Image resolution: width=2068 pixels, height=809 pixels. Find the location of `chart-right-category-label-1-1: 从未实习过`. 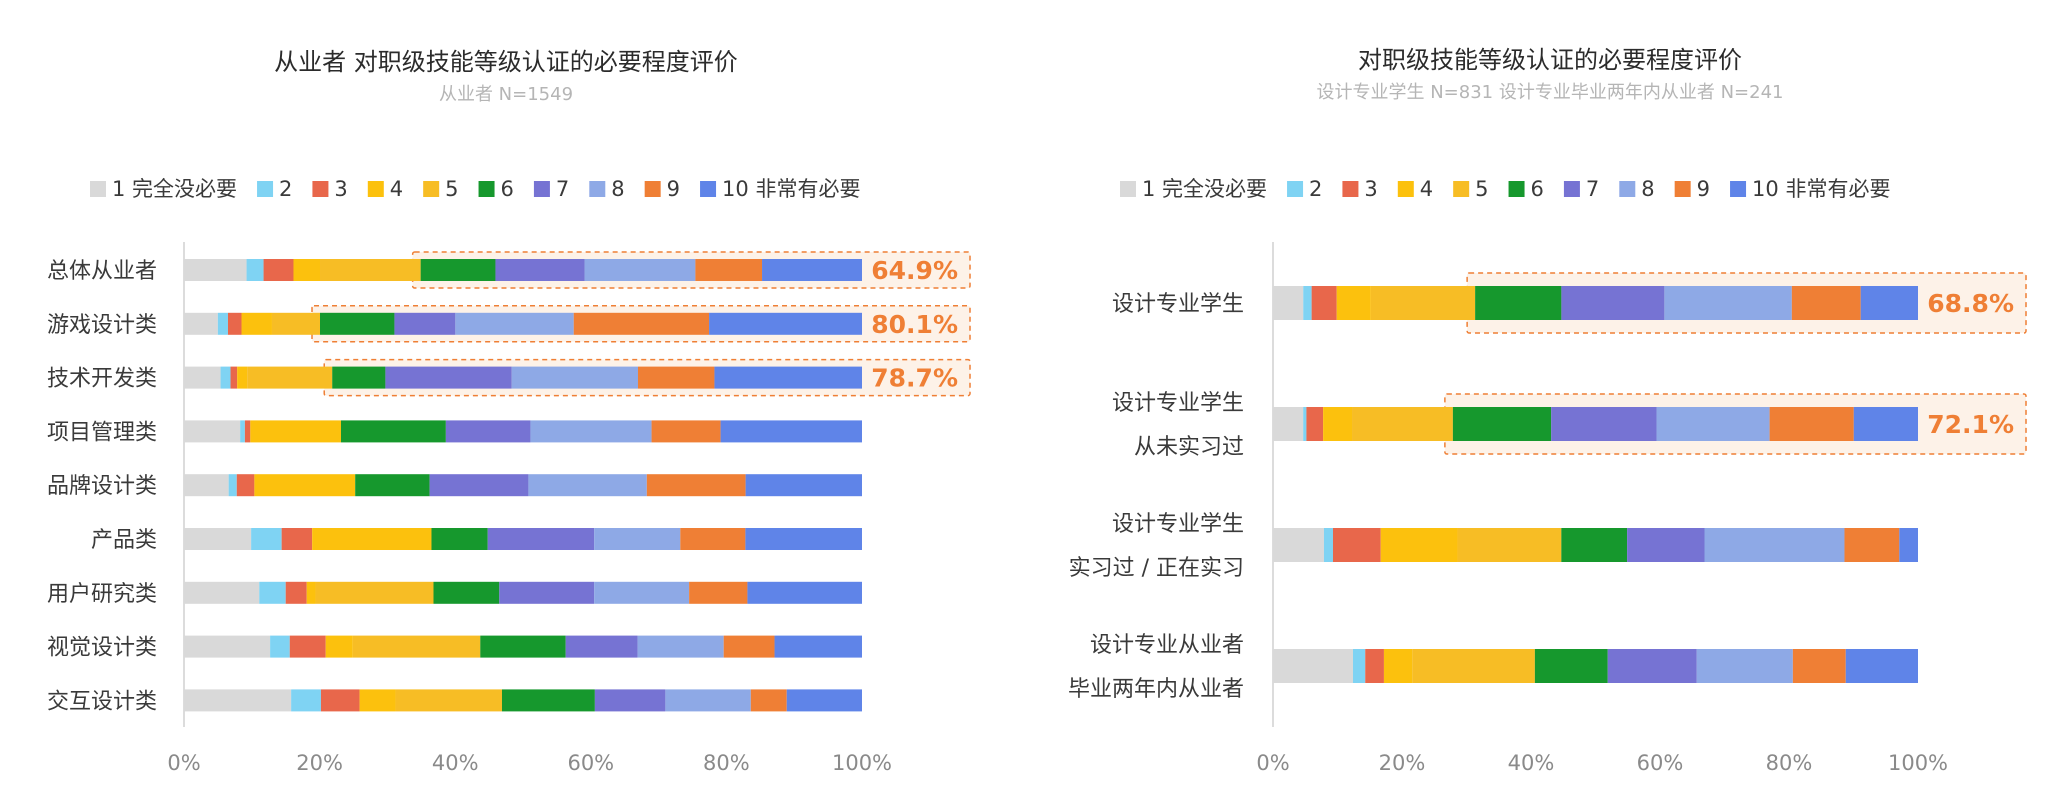

chart-right-category-label-1-1: 从未实习过 is located at coordinates (1189, 447).